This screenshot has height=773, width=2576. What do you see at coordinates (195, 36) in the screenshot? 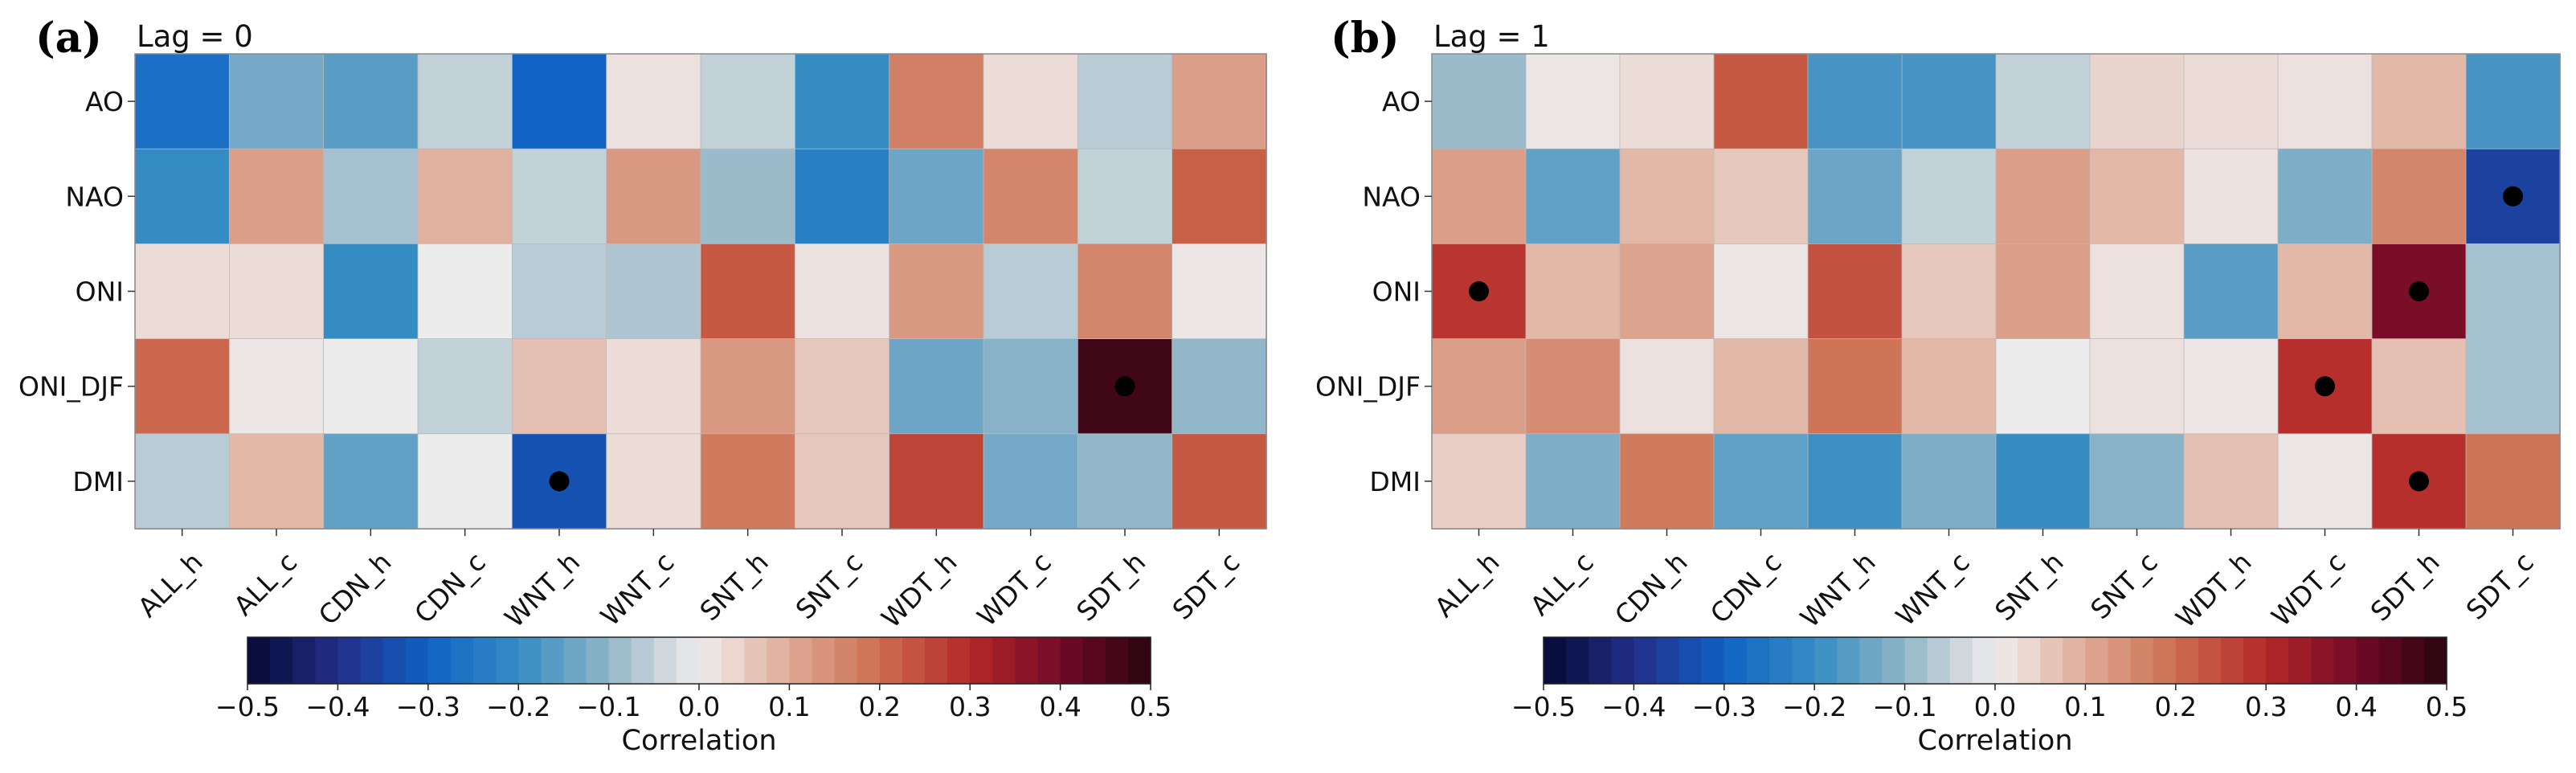
I see `panel-title: Lag = 0` at bounding box center [195, 36].